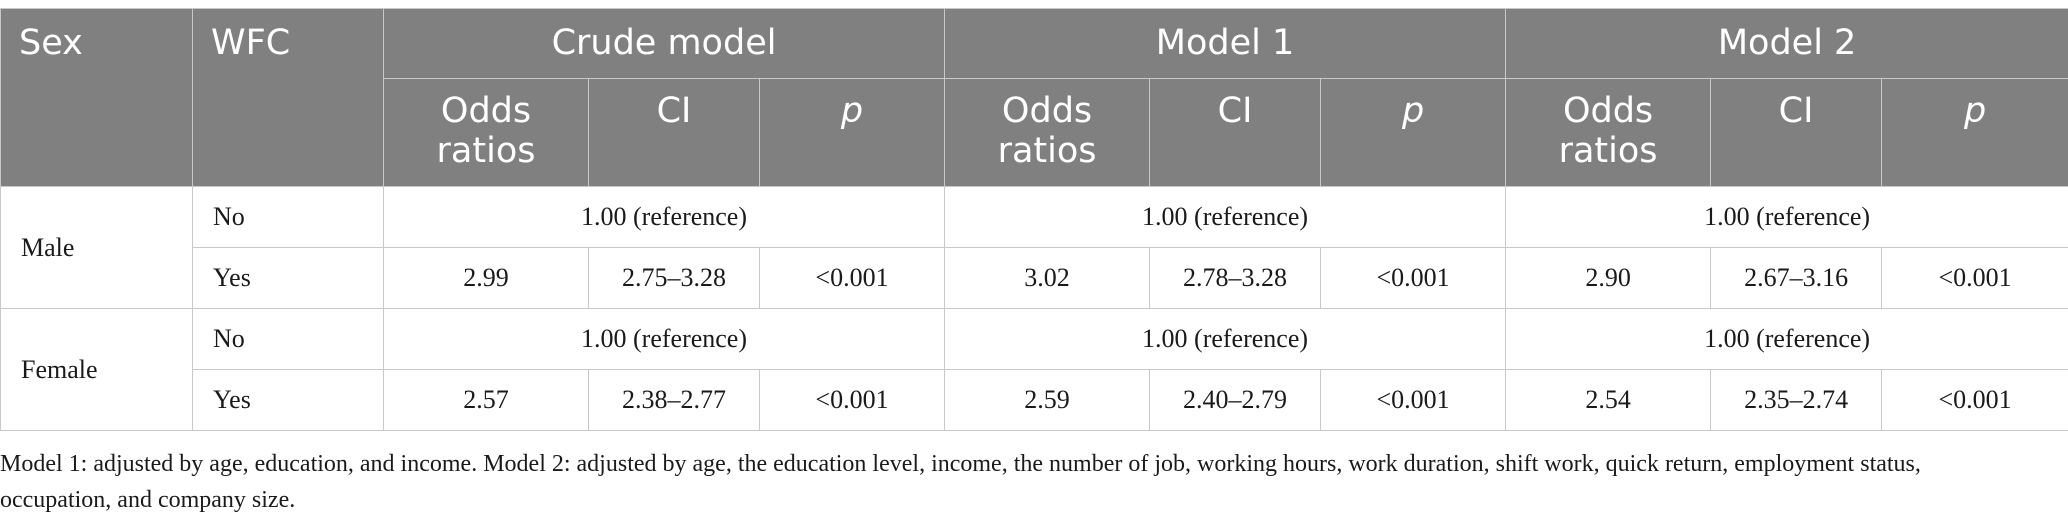 The height and width of the screenshot is (526, 2068). What do you see at coordinates (1786, 43) in the screenshot?
I see `header-model-2: Model 2` at bounding box center [1786, 43].